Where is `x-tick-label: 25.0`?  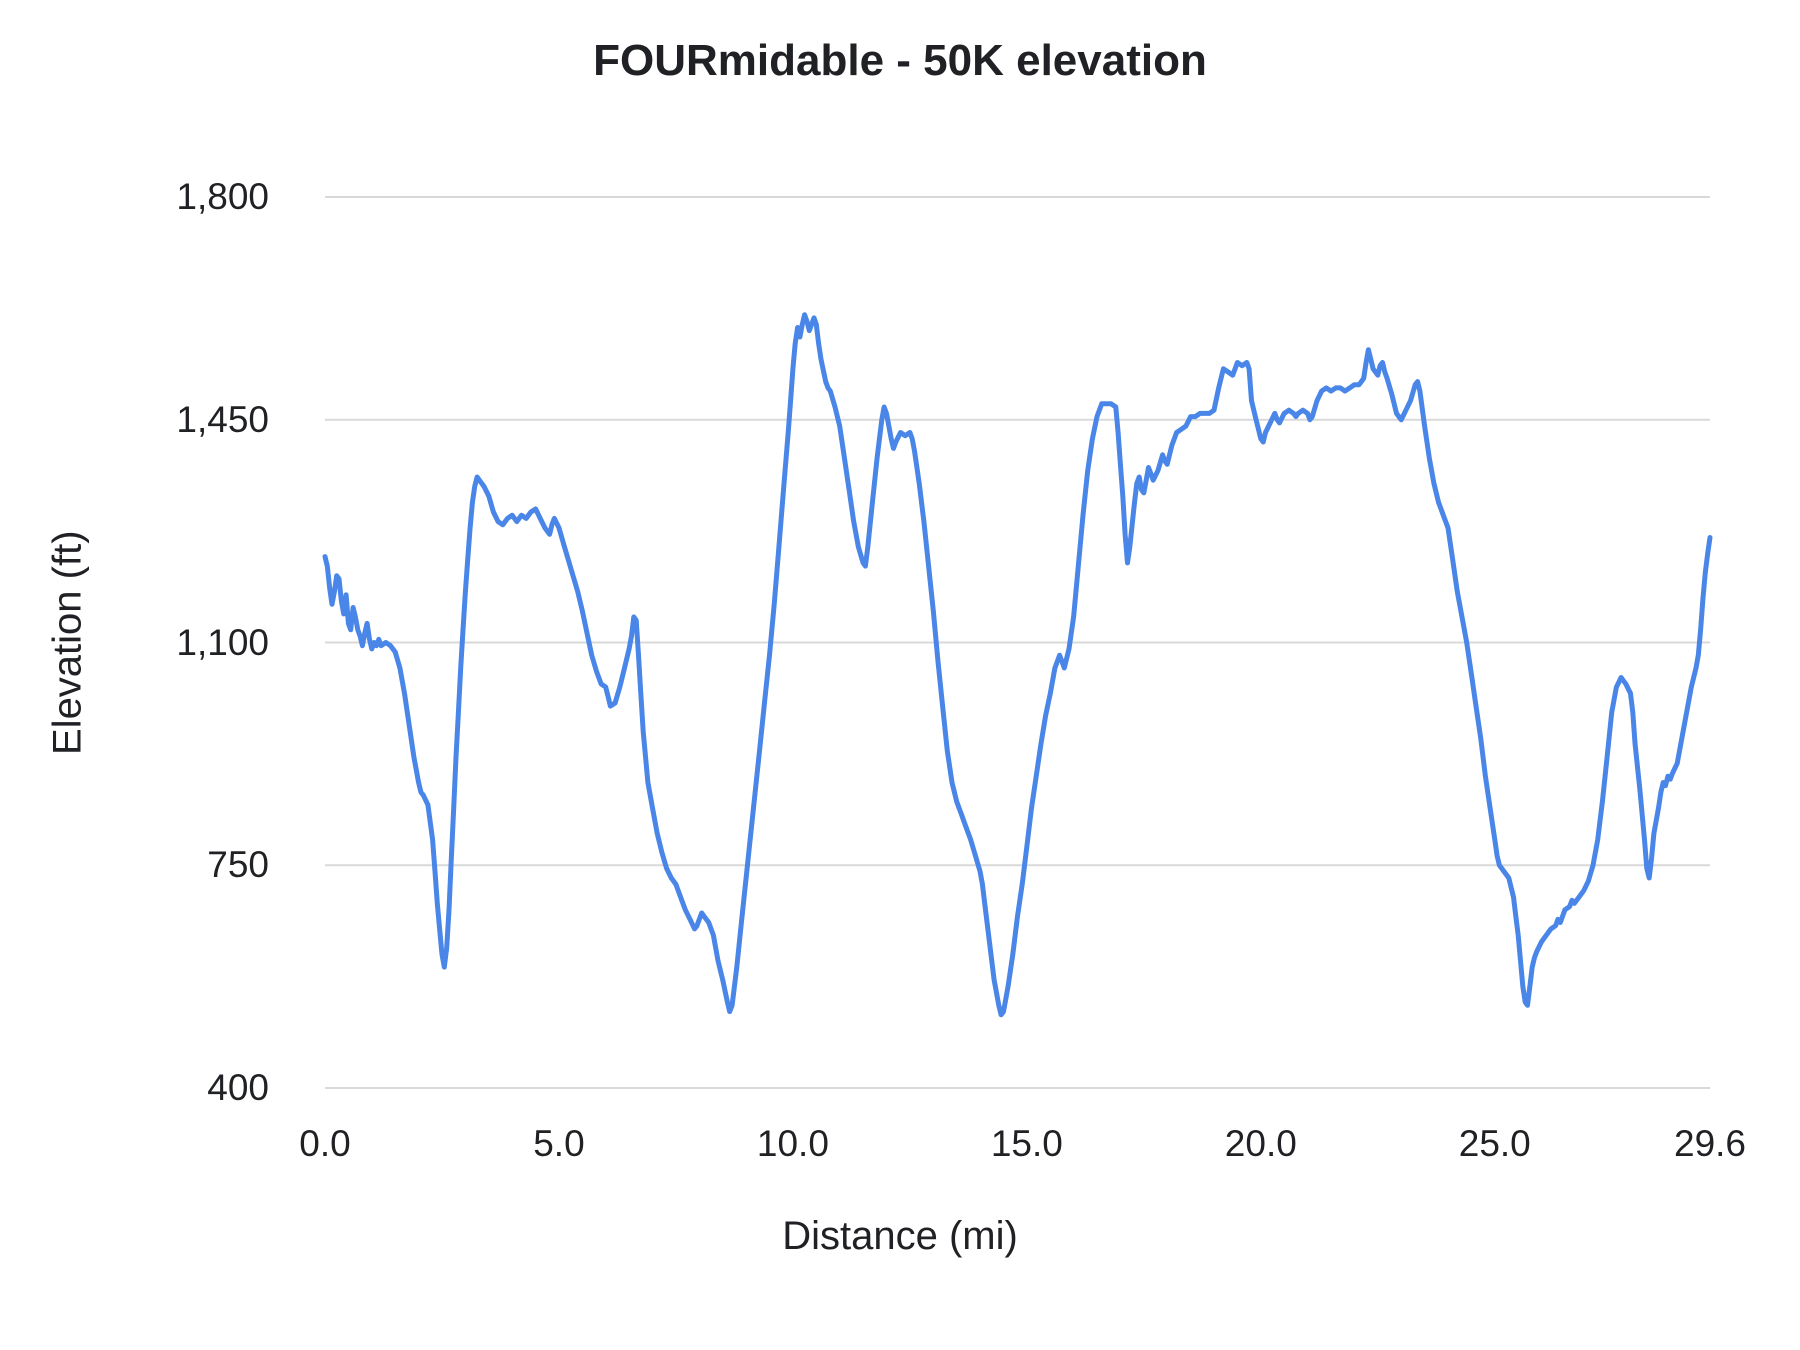
x-tick-label: 25.0 is located at coordinates (1494, 1143).